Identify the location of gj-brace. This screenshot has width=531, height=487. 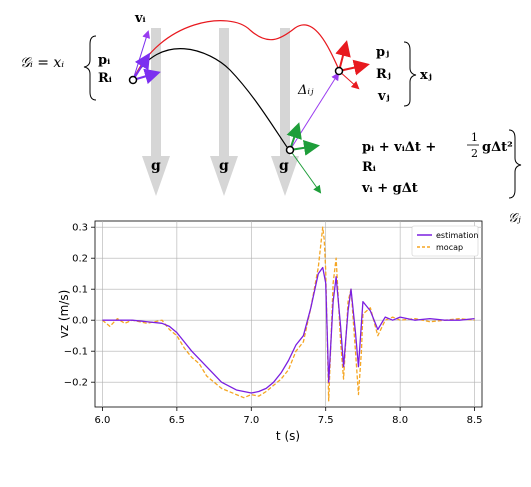
(515, 164).